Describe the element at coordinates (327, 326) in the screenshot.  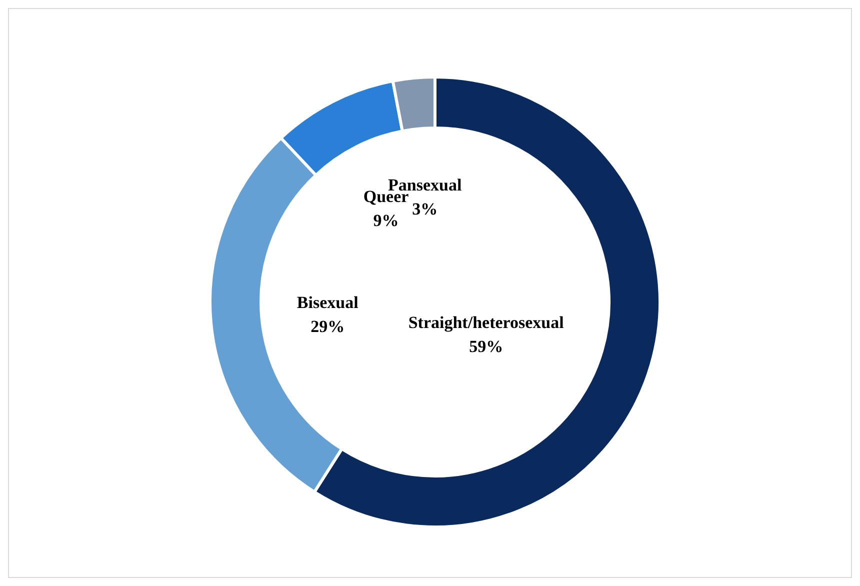
I see `data-label: 29%` at that location.